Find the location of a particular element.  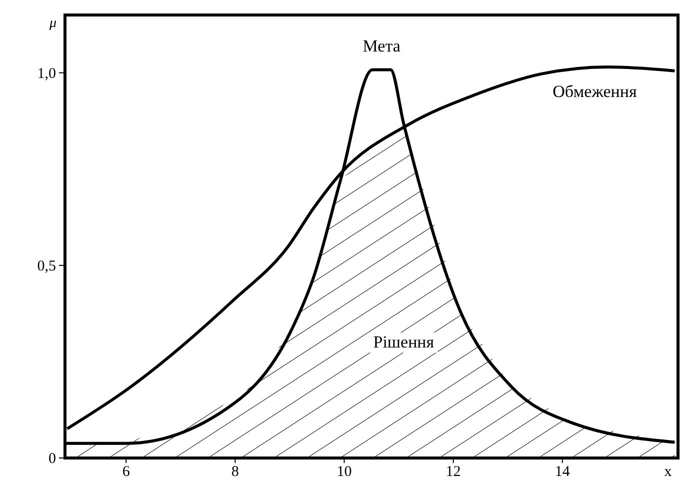

x-tick-label: 14 is located at coordinates (562, 472).